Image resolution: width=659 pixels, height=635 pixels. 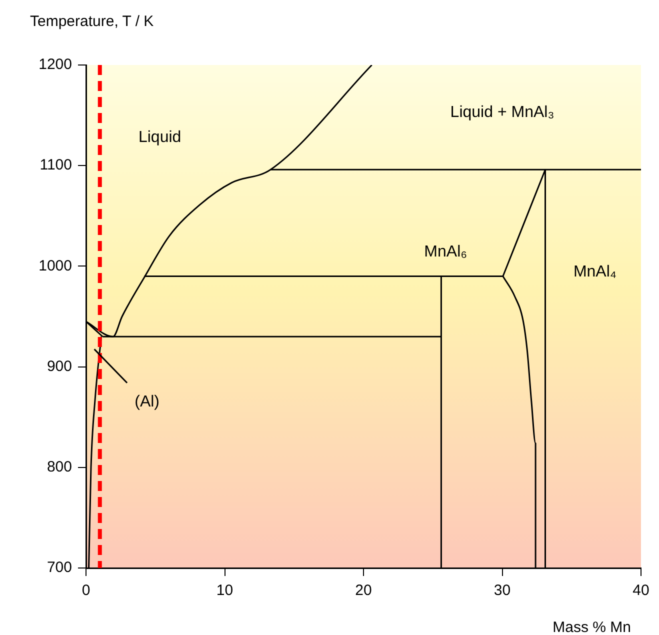 I want to click on y-tick-label: 1100, so click(x=56, y=165).